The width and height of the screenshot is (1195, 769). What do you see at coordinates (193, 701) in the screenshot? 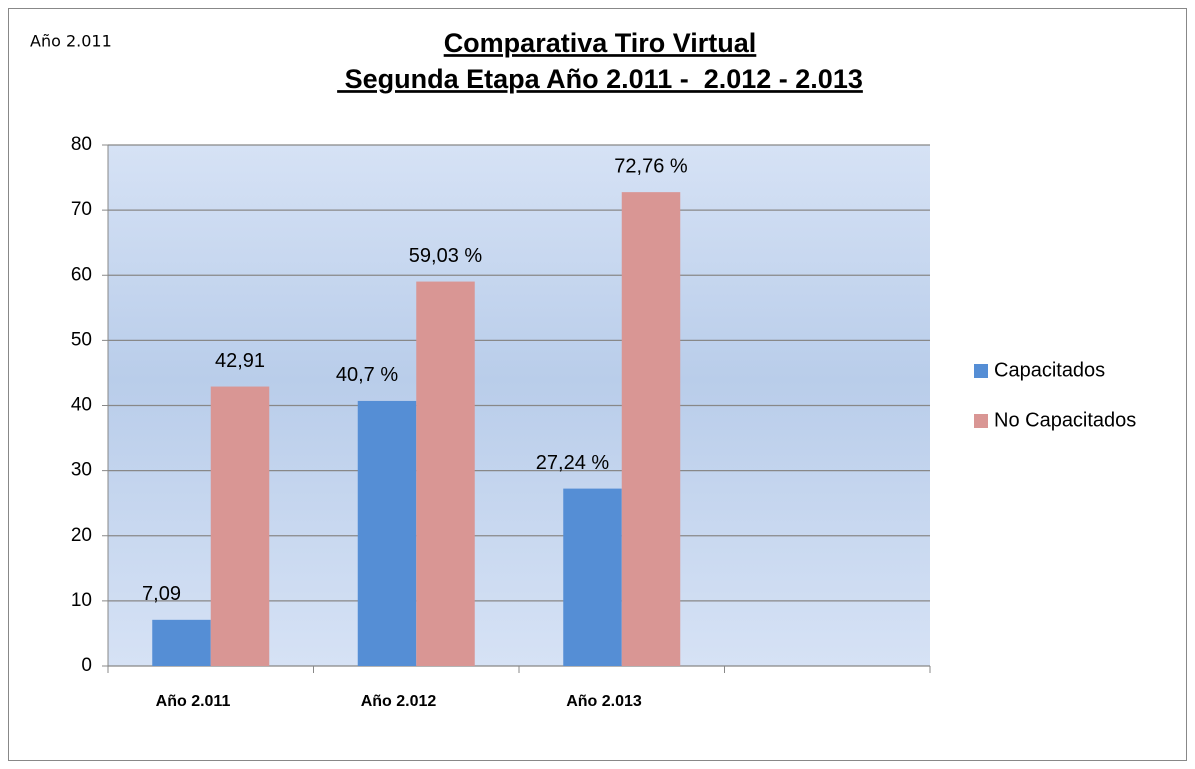
I see `x-tick-label: Año 2.011` at bounding box center [193, 701].